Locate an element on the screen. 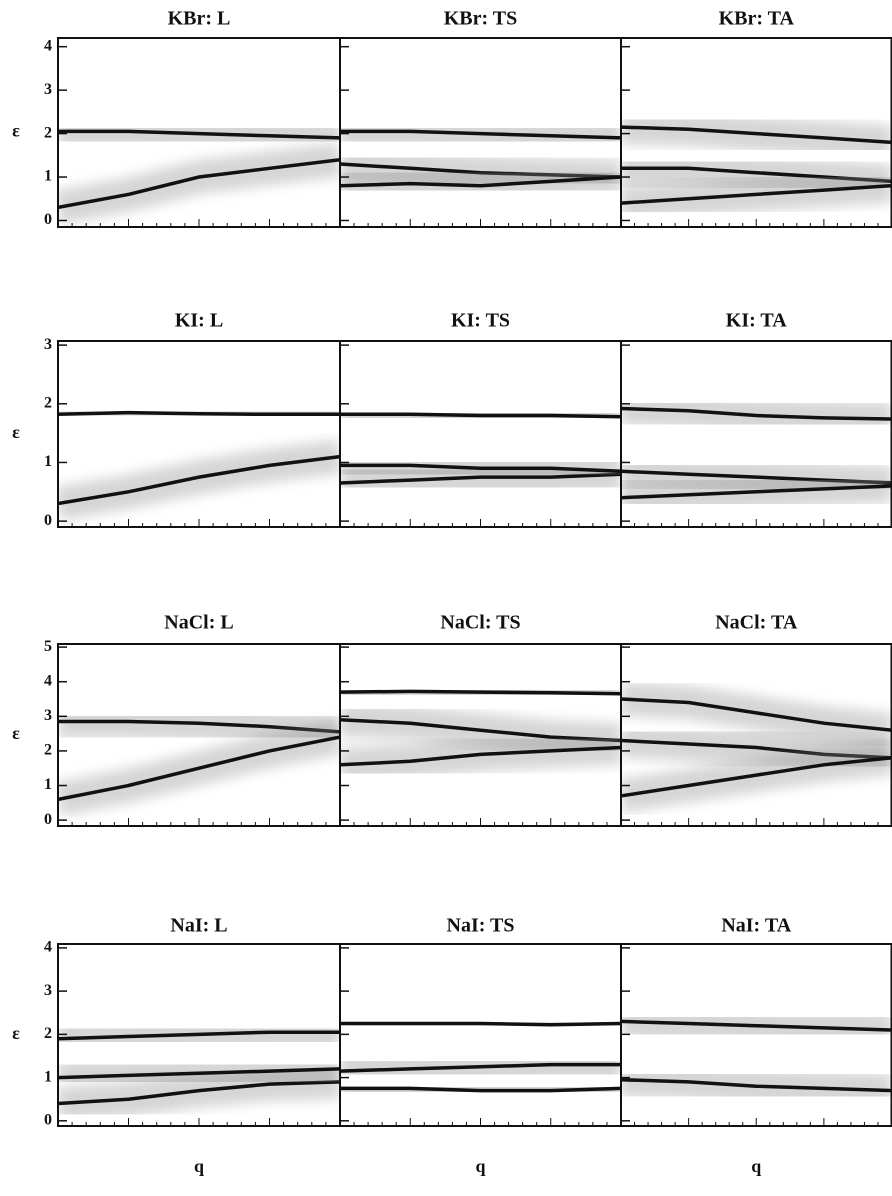 Image resolution: width=892 pixels, height=1196 pixels. panel-title: NaCl: L is located at coordinates (198, 623).